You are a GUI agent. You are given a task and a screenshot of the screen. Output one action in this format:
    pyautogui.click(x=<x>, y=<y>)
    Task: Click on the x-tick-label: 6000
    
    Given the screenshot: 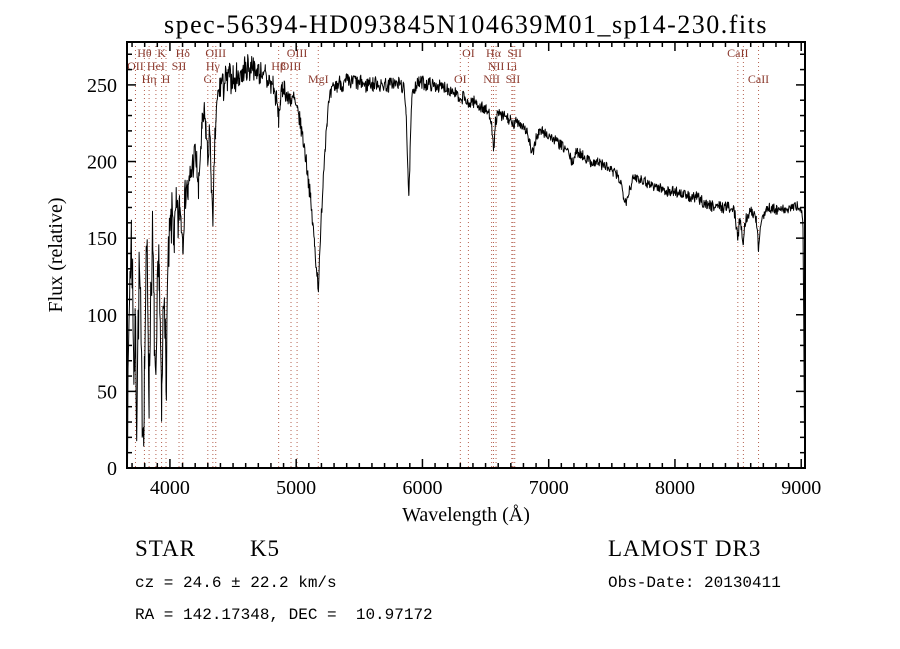 What is the action you would take?
    pyautogui.click(x=422, y=488)
    